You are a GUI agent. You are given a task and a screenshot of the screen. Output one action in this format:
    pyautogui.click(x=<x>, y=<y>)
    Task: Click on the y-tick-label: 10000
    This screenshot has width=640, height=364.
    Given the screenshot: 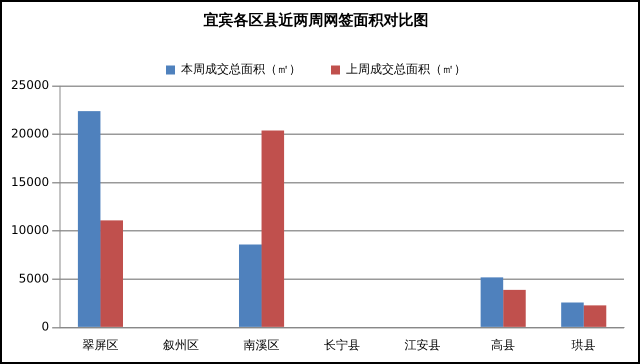 What is the action you would take?
    pyautogui.click(x=30, y=230)
    